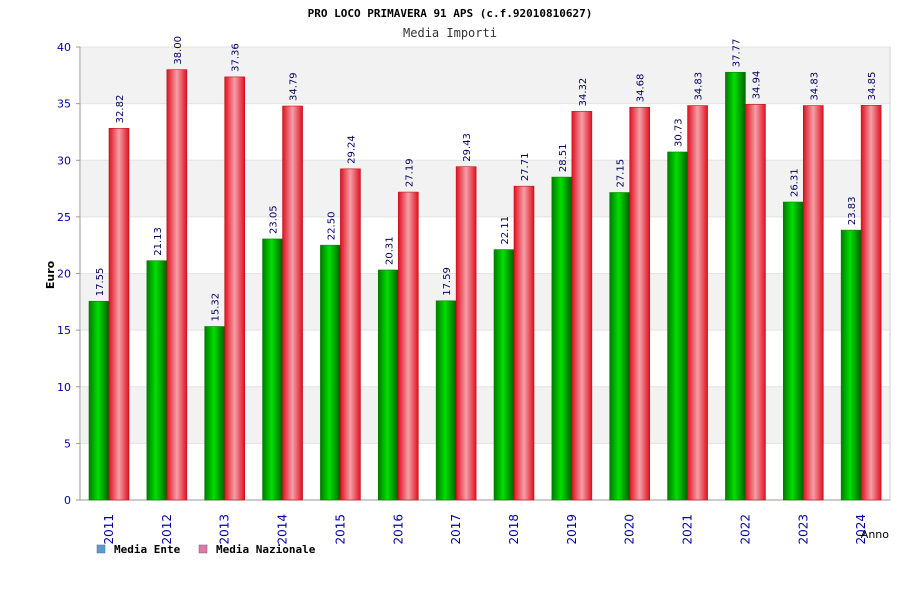  Describe the element at coordinates (64, 47) in the screenshot. I see `y-tick-label: 40` at that location.